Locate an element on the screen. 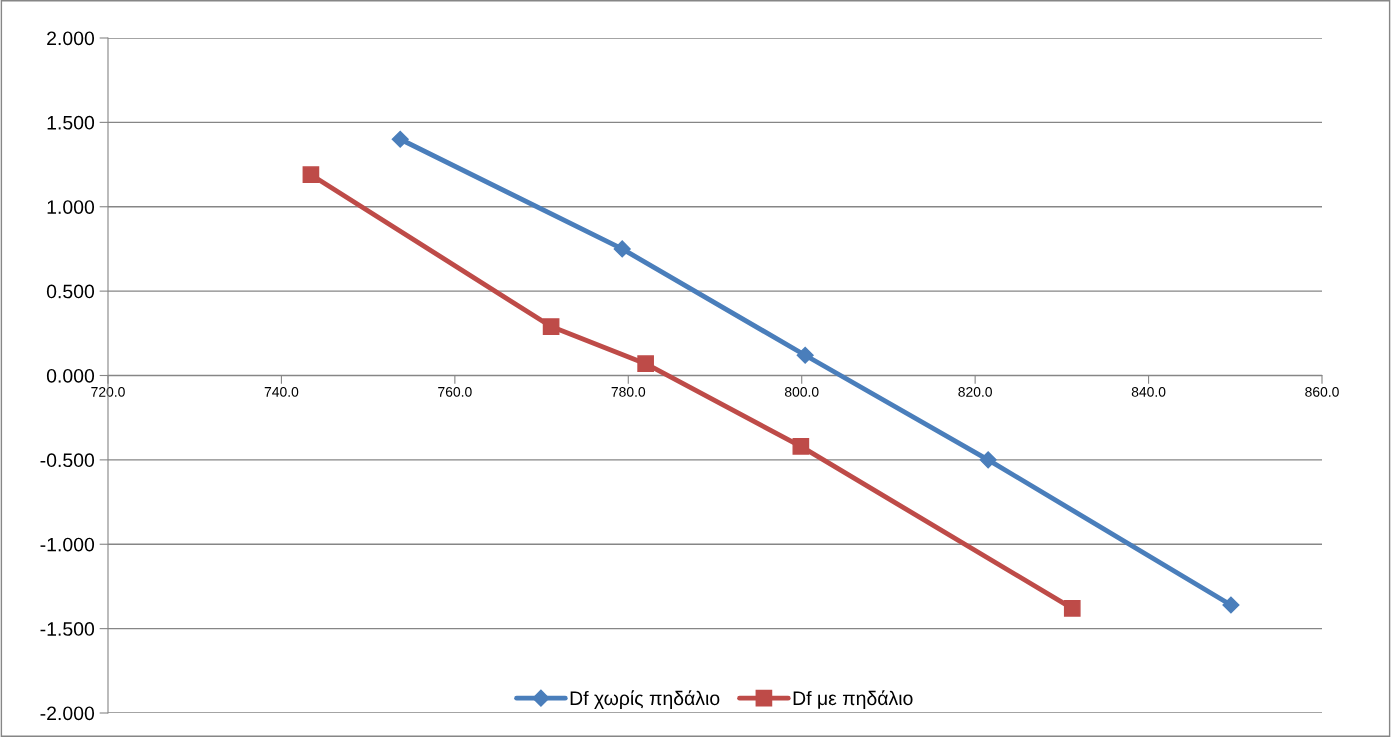 The image size is (1391, 737). legend-label: Df με πηδάλιο is located at coordinates (853, 699).